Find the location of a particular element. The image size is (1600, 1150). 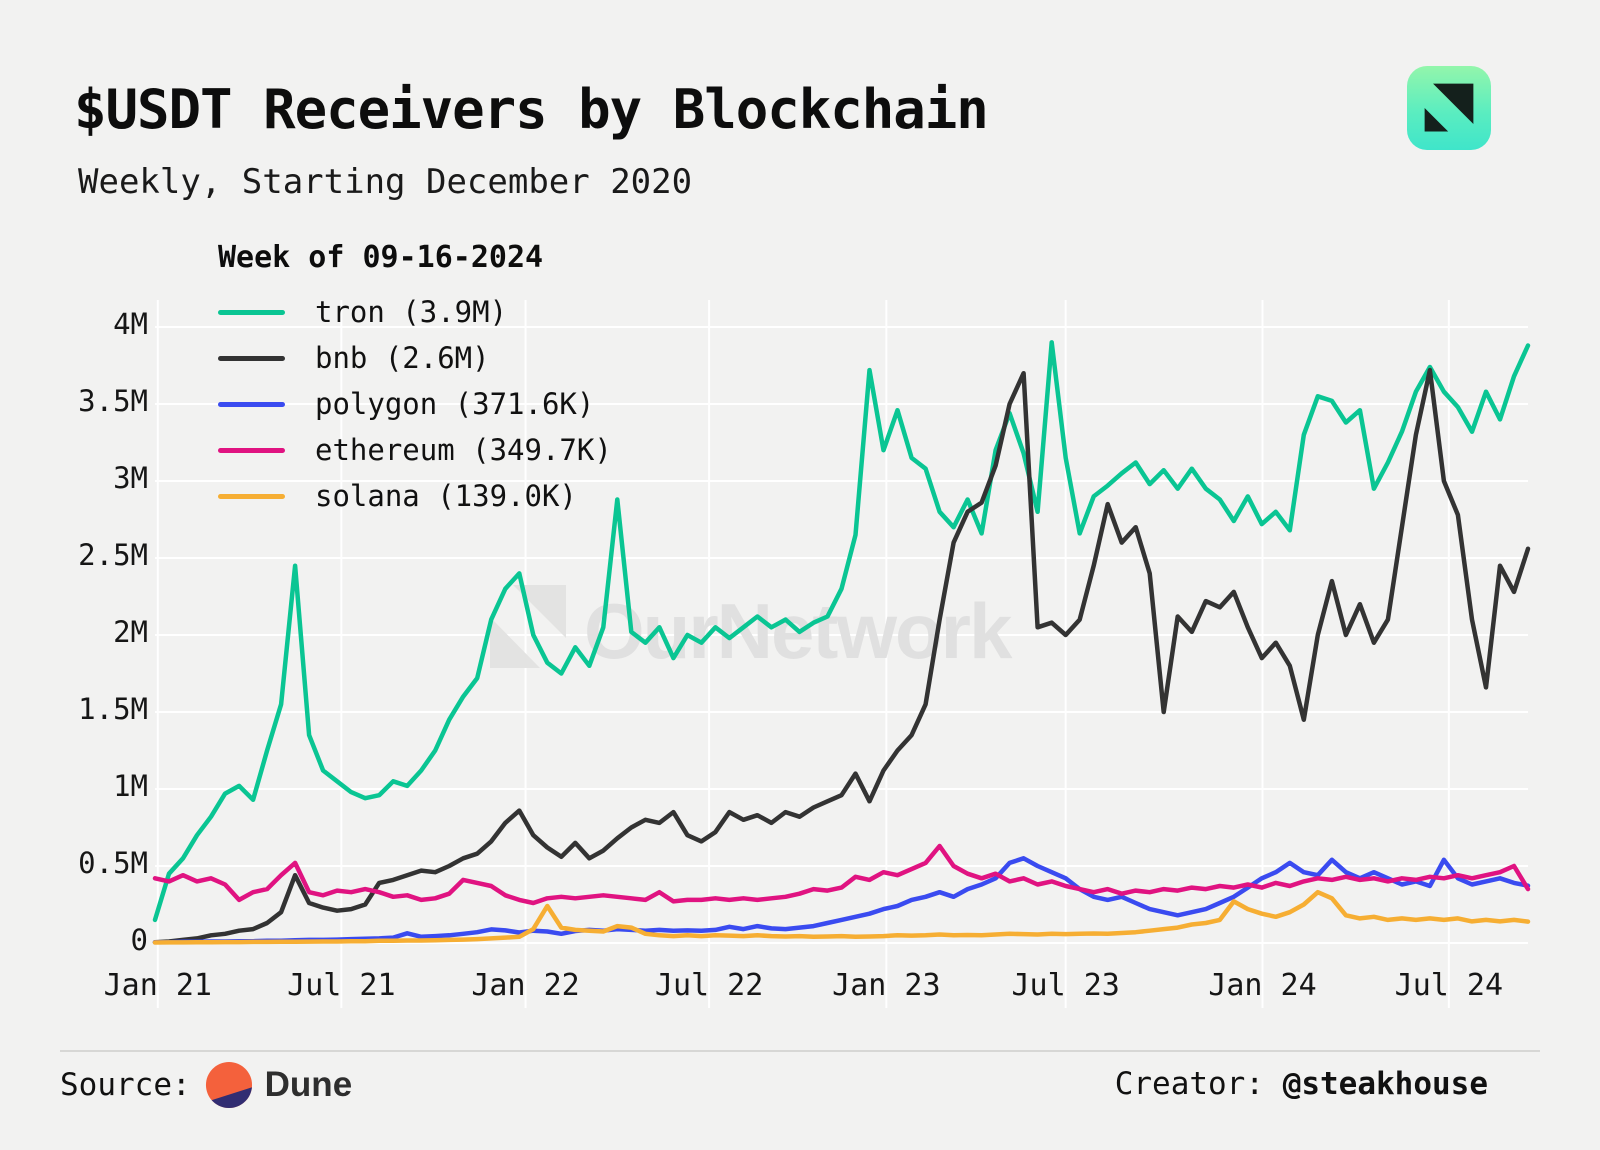

y-tick-label: 1.5M is located at coordinates (113, 709).